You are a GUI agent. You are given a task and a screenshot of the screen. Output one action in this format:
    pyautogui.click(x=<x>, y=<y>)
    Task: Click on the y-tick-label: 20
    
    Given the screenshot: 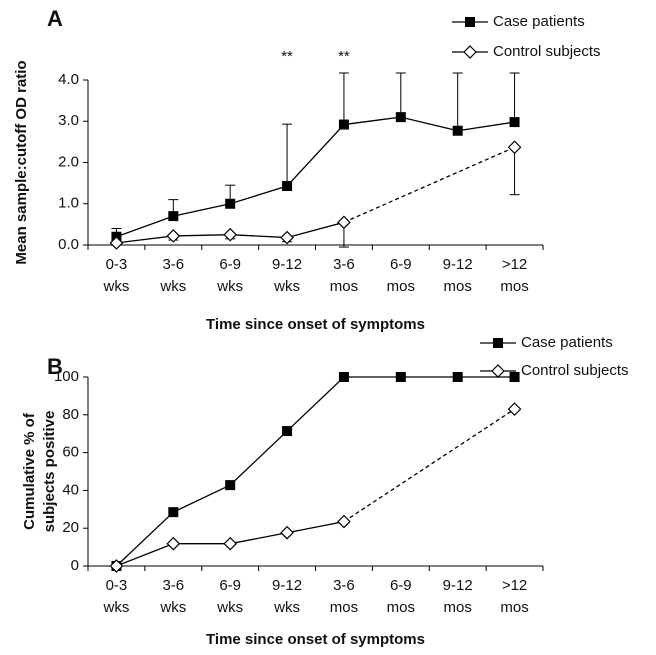 What is the action you would take?
    pyautogui.click(x=70, y=527)
    